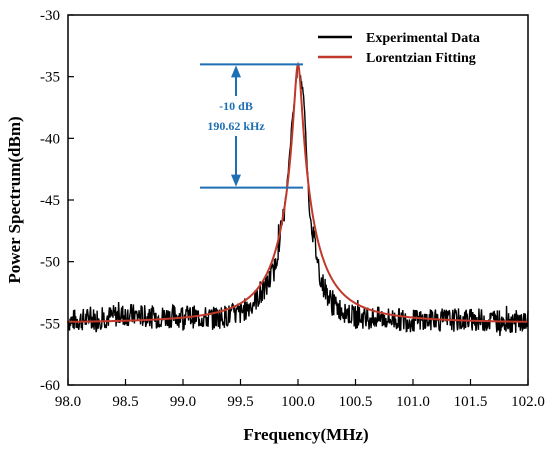 This screenshot has width=550, height=450. Describe the element at coordinates (356, 402) in the screenshot. I see `x-tick-label: 100.5` at that location.